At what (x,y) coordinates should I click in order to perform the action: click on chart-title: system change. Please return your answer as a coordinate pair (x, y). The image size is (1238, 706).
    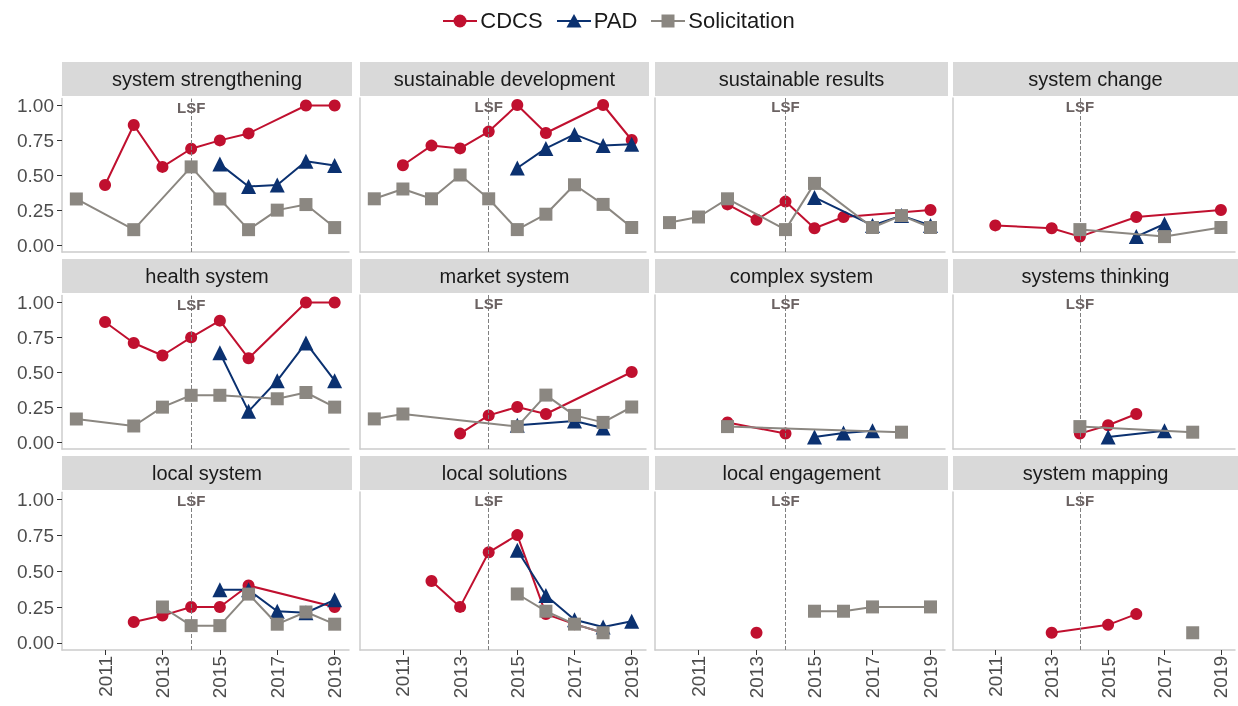
    Looking at the image, I should click on (1095, 79).